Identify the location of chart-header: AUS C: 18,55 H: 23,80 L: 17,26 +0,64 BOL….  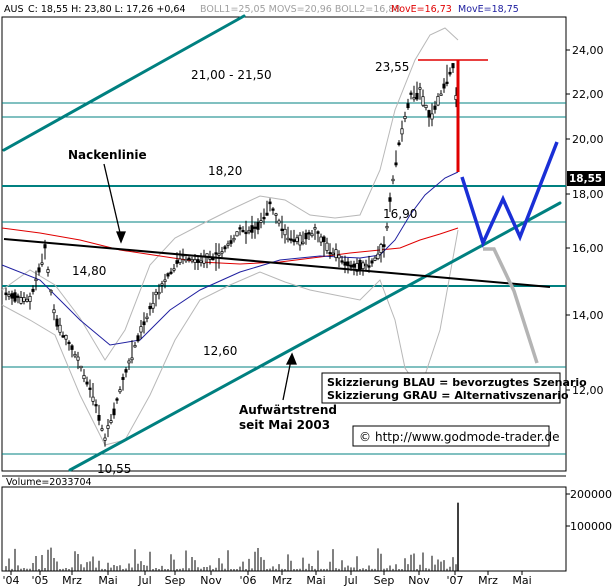
(261, 9).